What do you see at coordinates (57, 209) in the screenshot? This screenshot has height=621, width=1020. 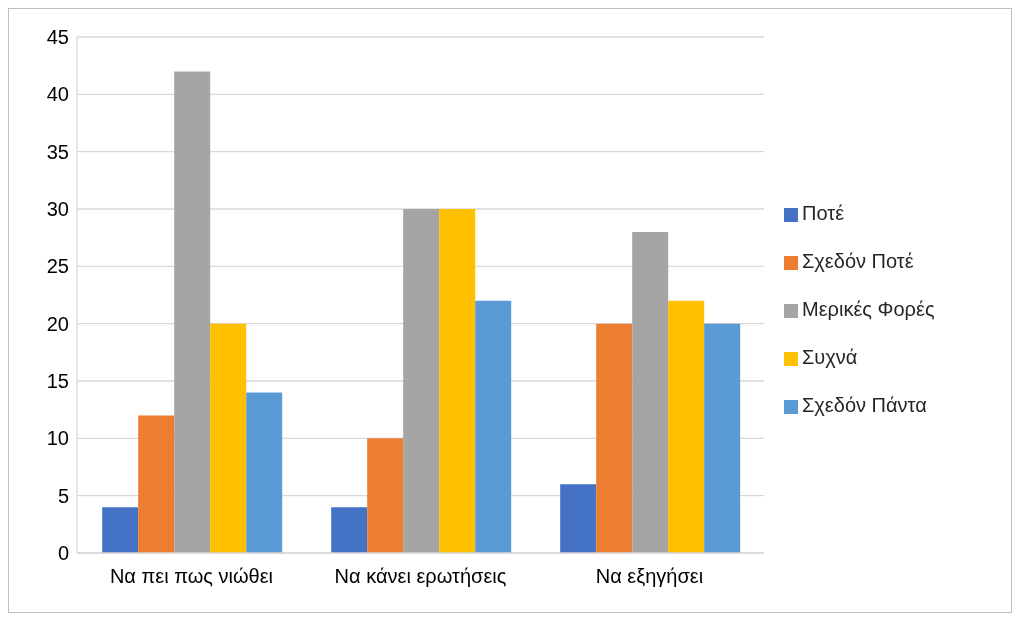 I see `y-tick-label: 30` at bounding box center [57, 209].